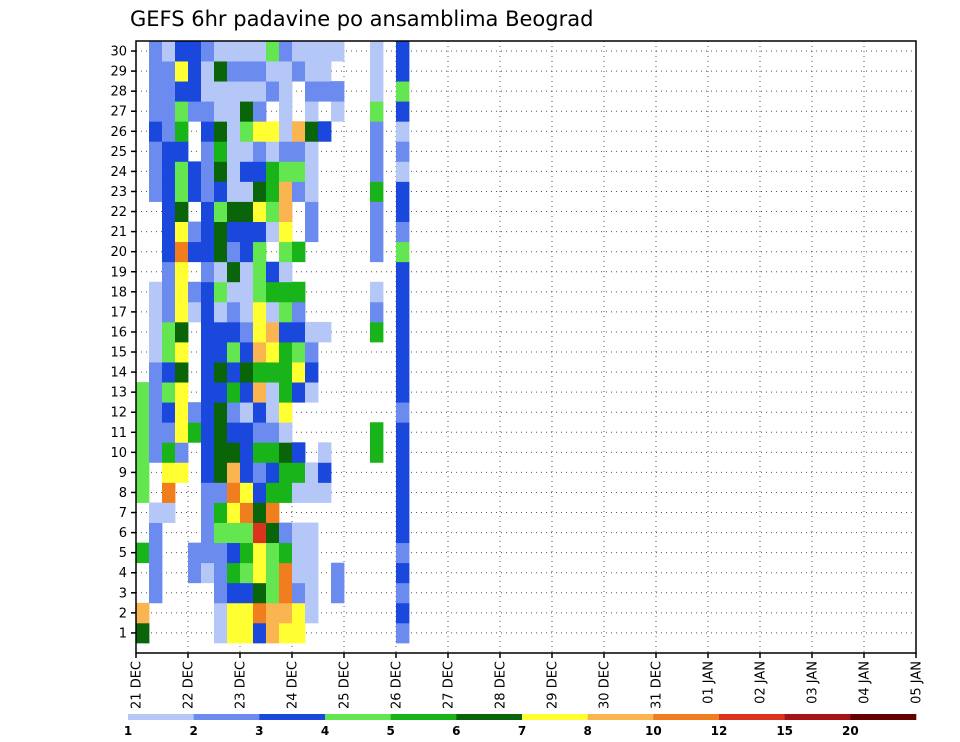 Image resolution: width=960 pixels, height=742 pixels. Describe the element at coordinates (189, 685) in the screenshot. I see `x-tick-label: 22 DEC` at that location.